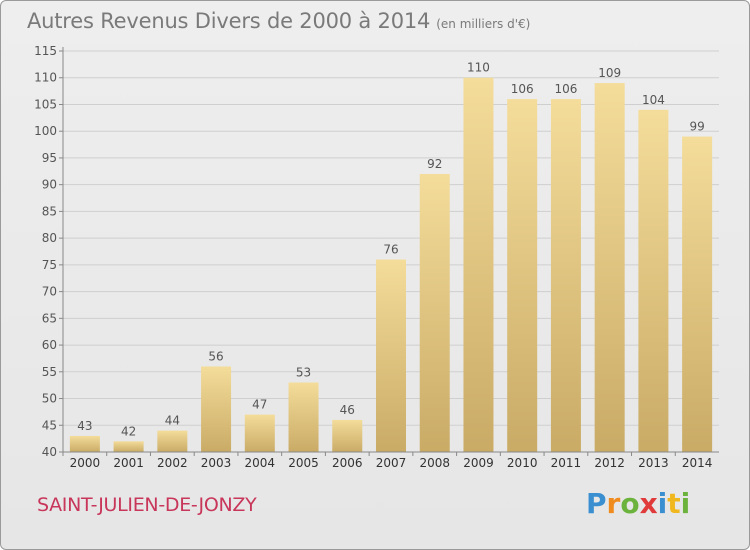  What do you see at coordinates (478, 68) in the screenshot?
I see `value-label: 110` at bounding box center [478, 68].